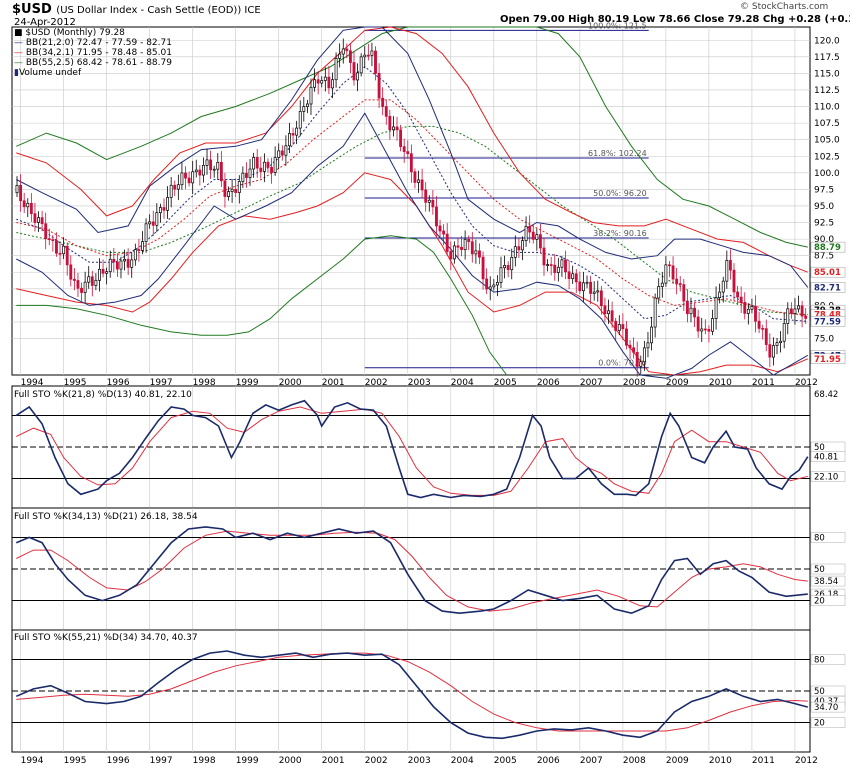 The image size is (850, 770). Describe the element at coordinates (828, 722) in the screenshot. I see `sto3-side-tag` at that location.